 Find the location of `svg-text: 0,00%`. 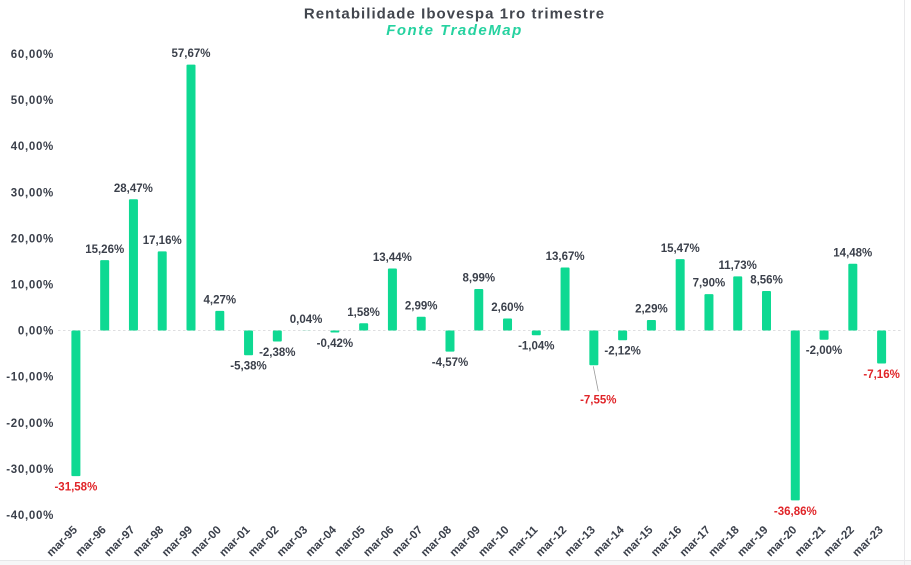

svg-text: 0,00% is located at coordinates (36, 332).